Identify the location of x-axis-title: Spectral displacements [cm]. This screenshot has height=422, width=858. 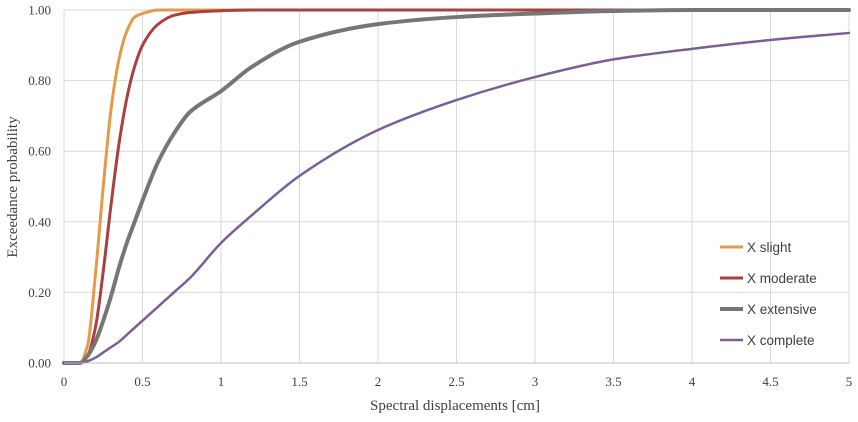
(455, 406).